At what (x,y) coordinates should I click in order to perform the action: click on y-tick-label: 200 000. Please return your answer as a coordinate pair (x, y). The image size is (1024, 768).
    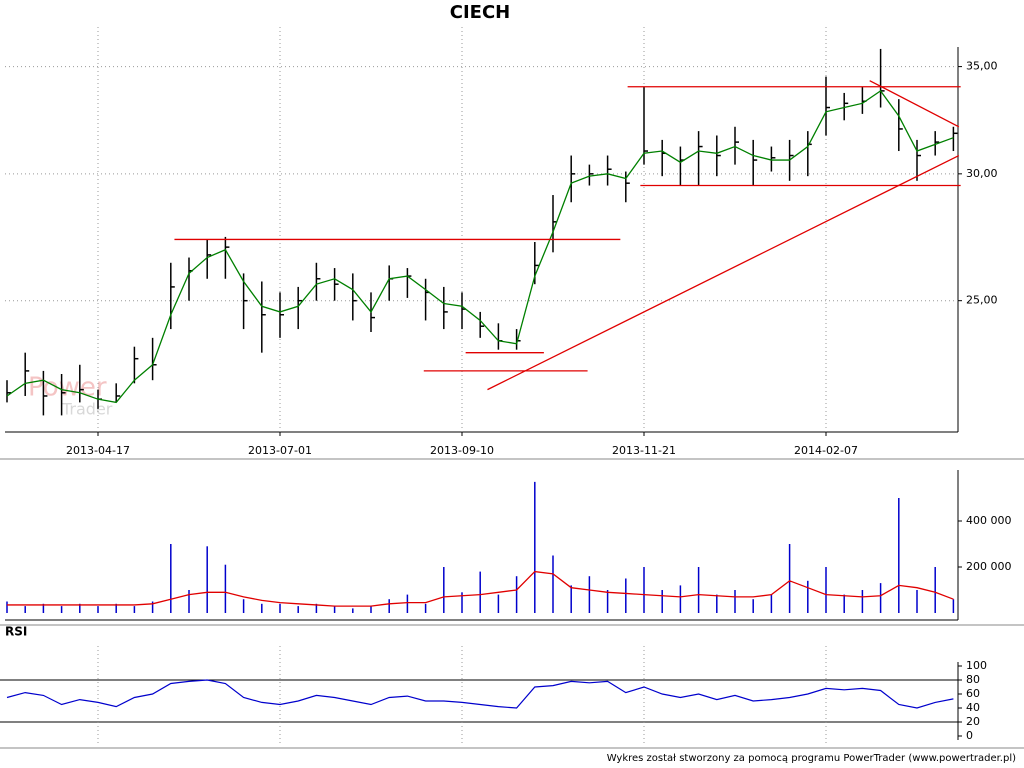
    Looking at the image, I should click on (989, 566).